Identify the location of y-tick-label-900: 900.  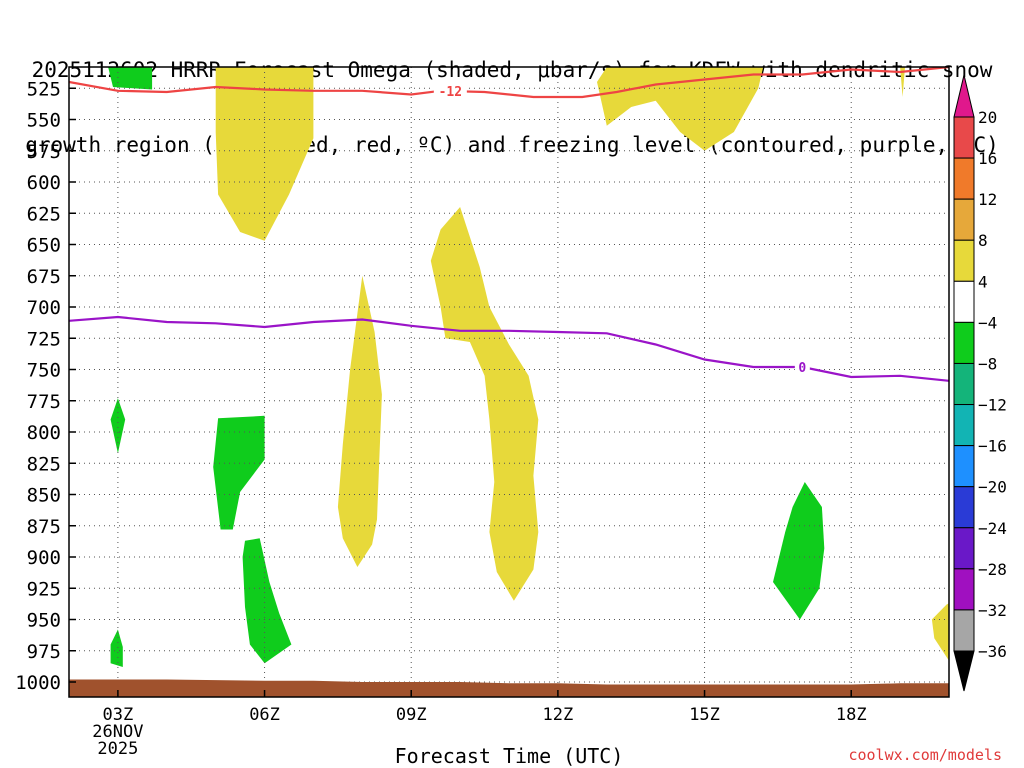
(44, 558).